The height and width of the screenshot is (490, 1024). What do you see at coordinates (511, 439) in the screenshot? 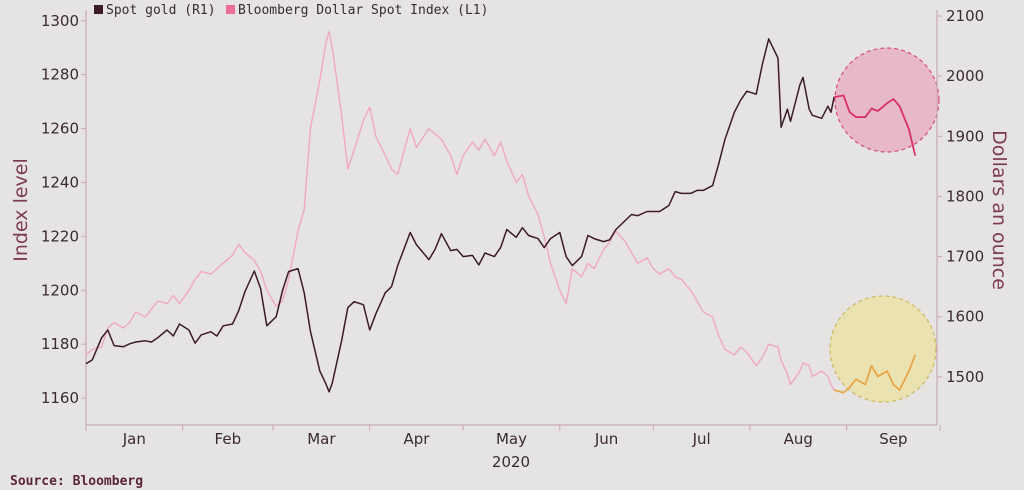
I see `x-tick-label: May` at bounding box center [511, 439].